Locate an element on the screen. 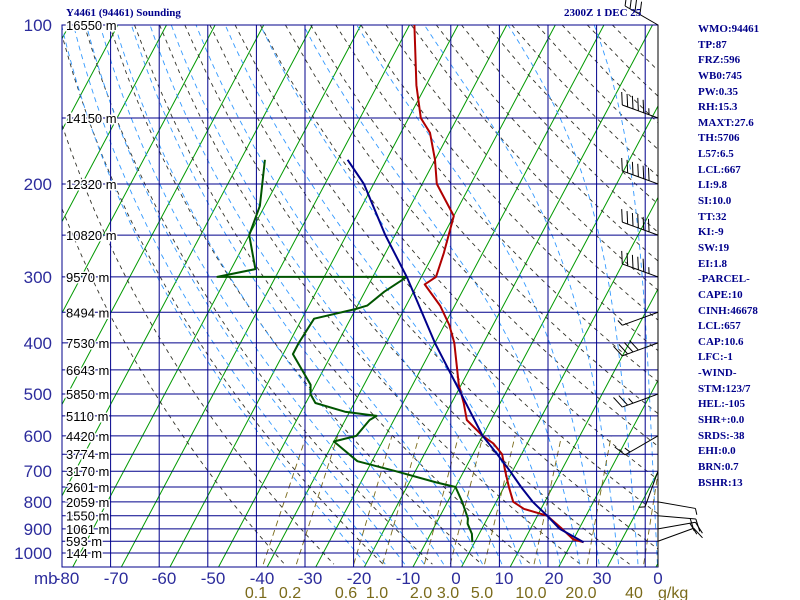 The height and width of the screenshot is (600, 800). pressure-tick-label: 700 is located at coordinates (38, 471).